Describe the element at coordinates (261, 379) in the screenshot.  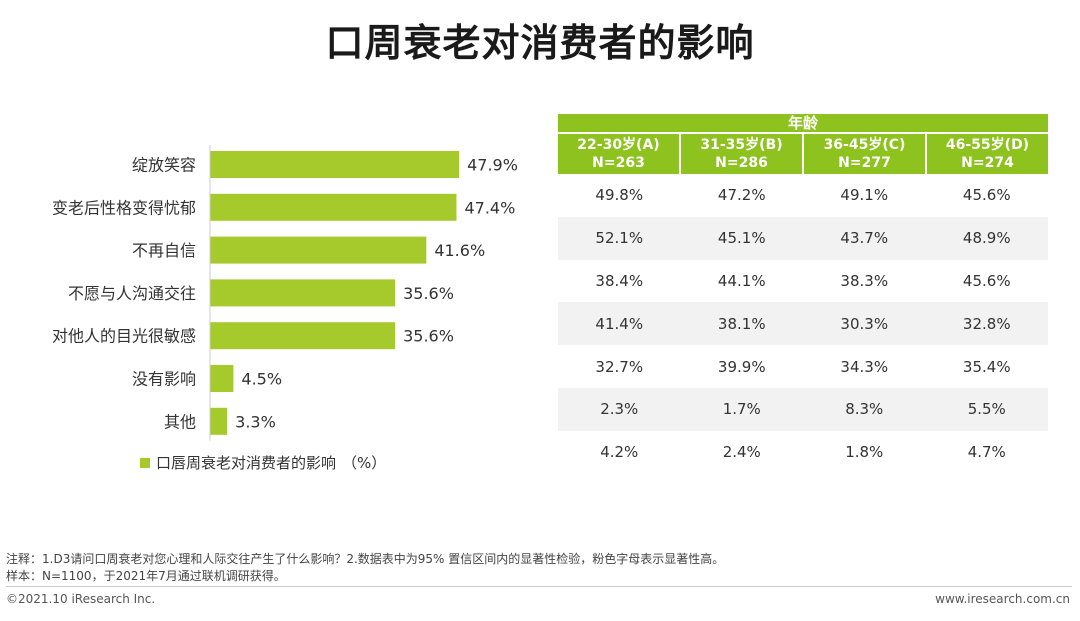
I see `value-label: 4.5%` at that location.